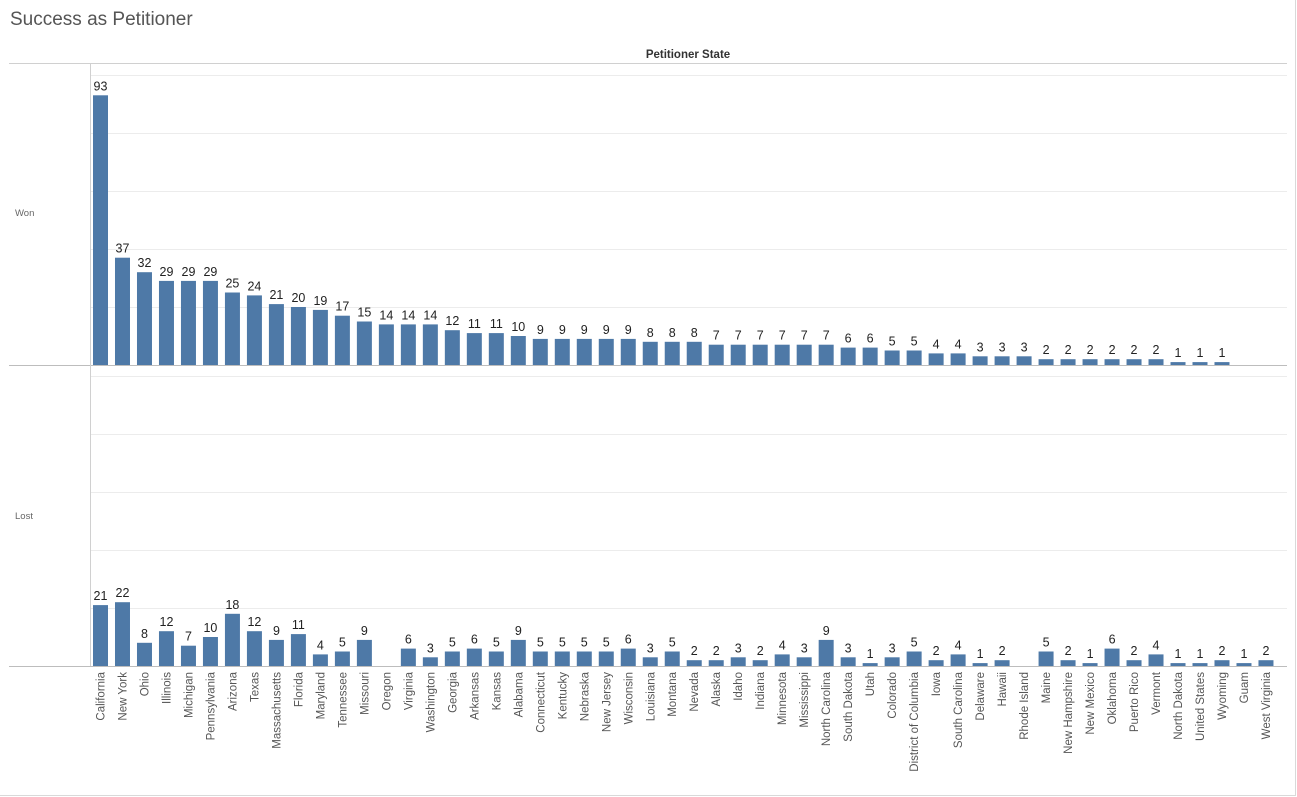  Describe the element at coordinates (717, 688) in the screenshot. I see `x-tick-label: Alaska` at that location.